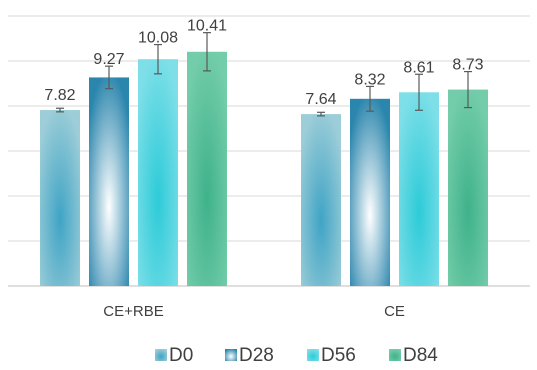  I want to click on legend-item-d28: D28, so click(249, 355).